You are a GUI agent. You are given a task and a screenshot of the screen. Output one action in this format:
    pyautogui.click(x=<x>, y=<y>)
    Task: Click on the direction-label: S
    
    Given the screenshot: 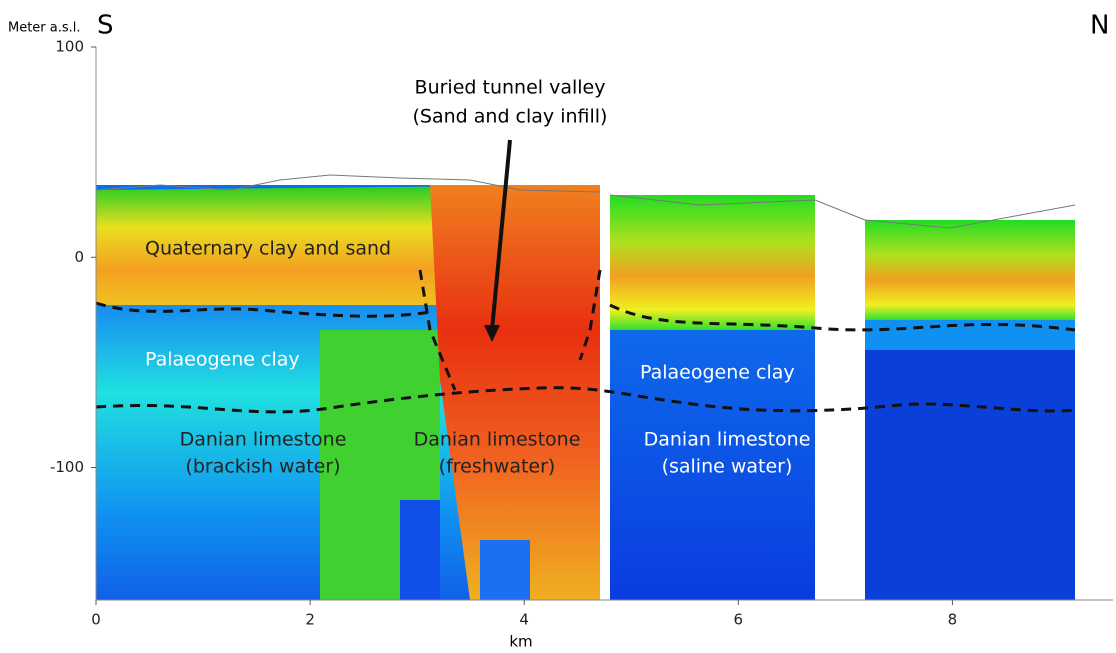 What is the action you would take?
    pyautogui.click(x=105, y=26)
    